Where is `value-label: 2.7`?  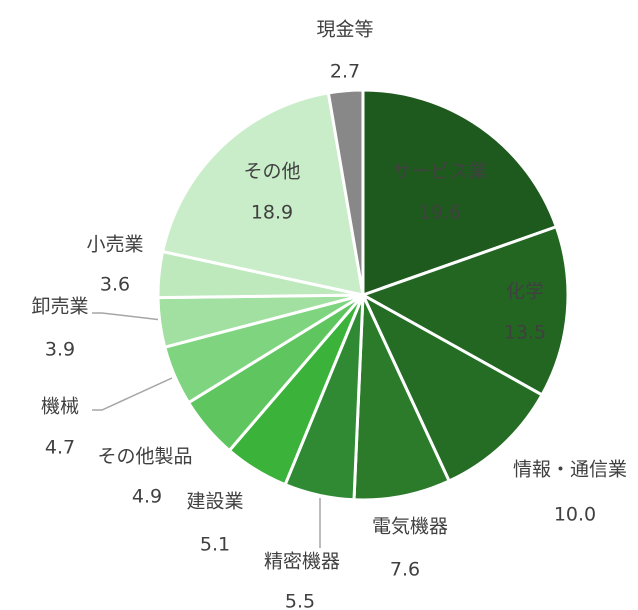 value-label: 2.7 is located at coordinates (345, 72).